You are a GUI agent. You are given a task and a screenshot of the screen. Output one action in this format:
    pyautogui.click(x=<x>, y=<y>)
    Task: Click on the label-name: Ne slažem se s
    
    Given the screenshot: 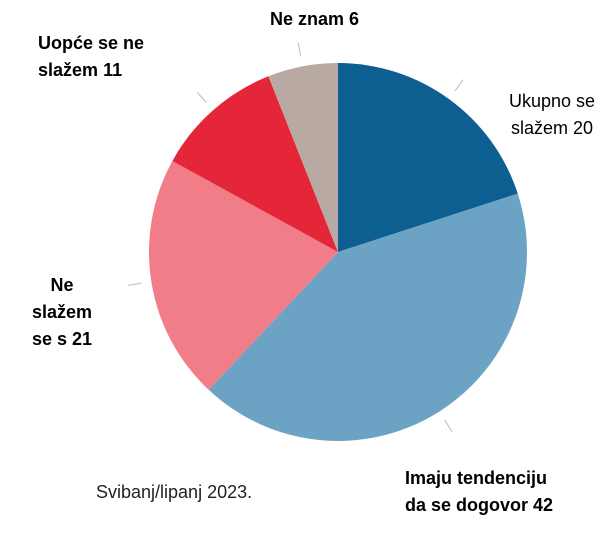 What is the action you would take?
    pyautogui.click(x=62, y=312)
    